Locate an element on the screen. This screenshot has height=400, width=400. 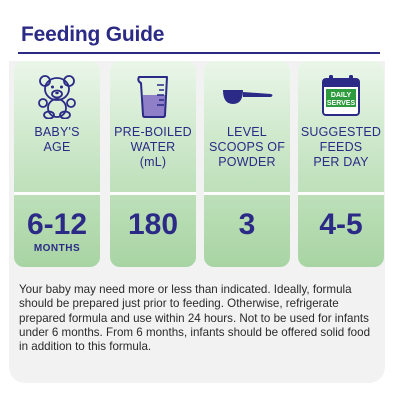
title-underline is located at coordinates (199, 53).